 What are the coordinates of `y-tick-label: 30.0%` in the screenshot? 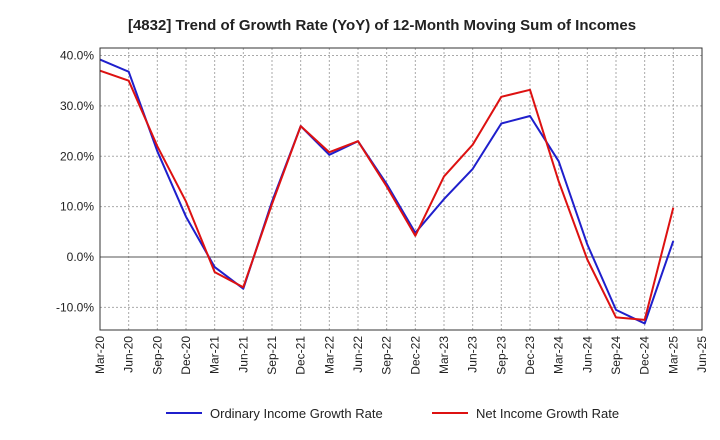 It's located at (77, 106).